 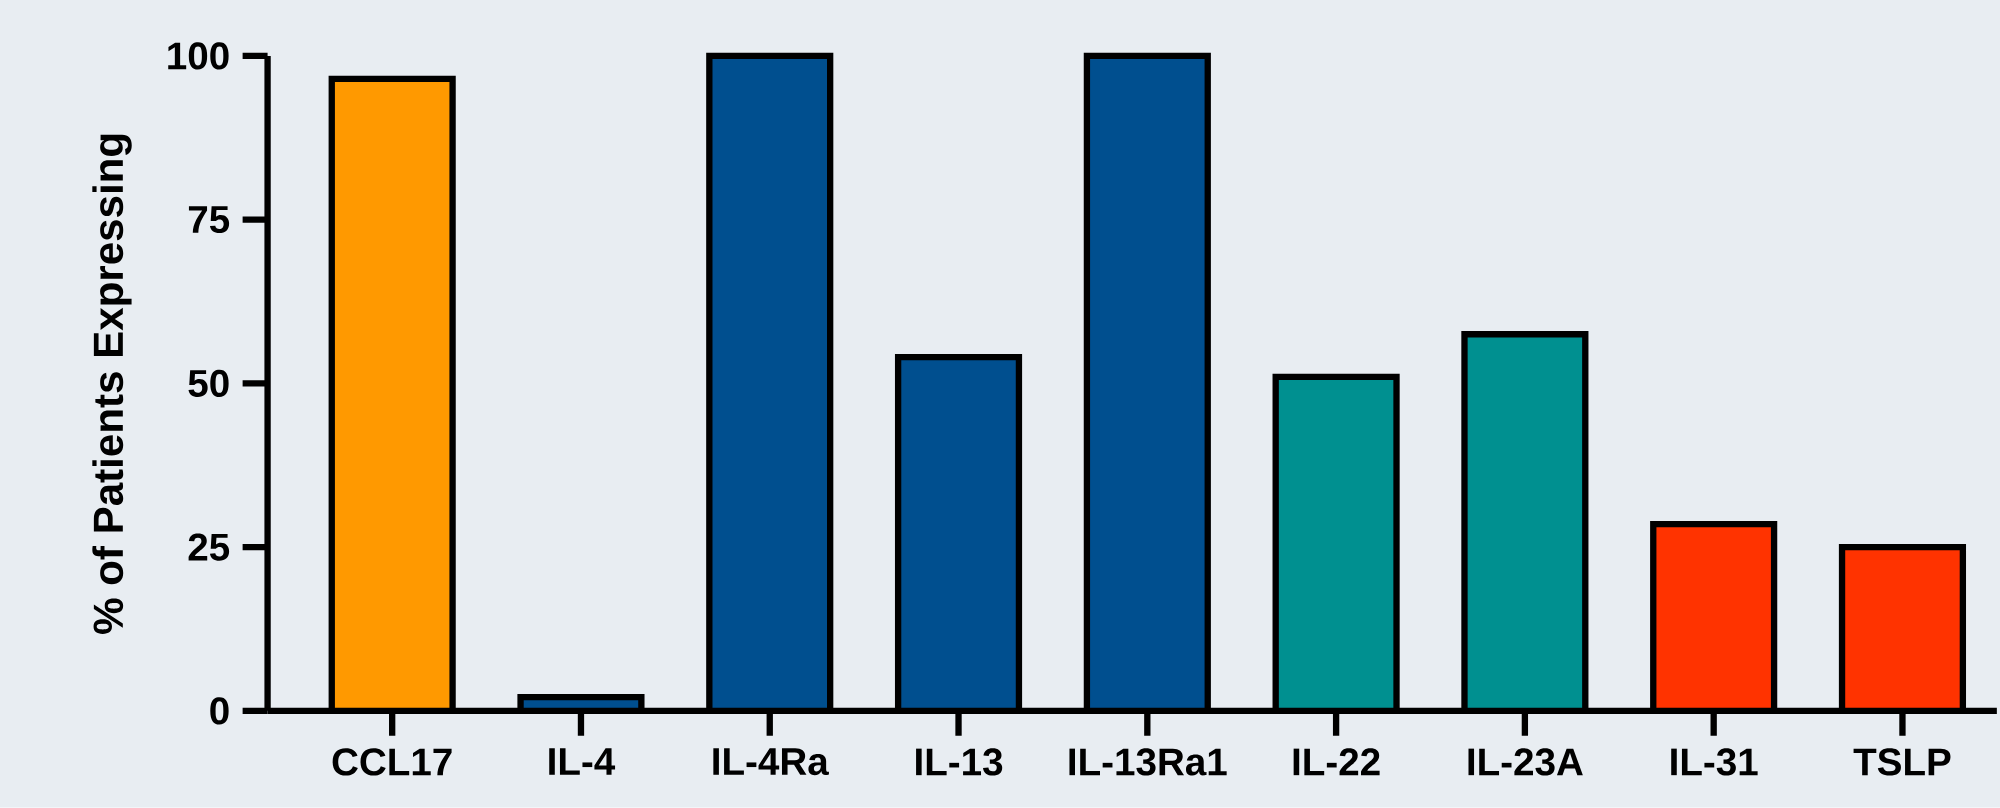 What do you see at coordinates (209, 547) in the screenshot?
I see `y-tick-label: 25` at bounding box center [209, 547].